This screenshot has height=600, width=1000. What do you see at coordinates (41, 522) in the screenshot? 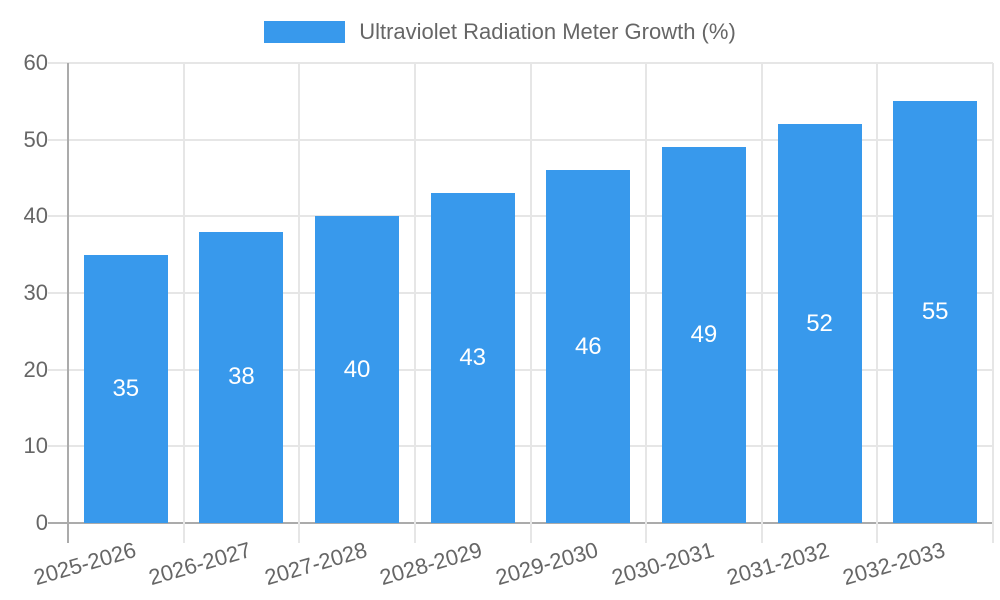
I see `y-axis-tick-label: 0` at bounding box center [41, 522].